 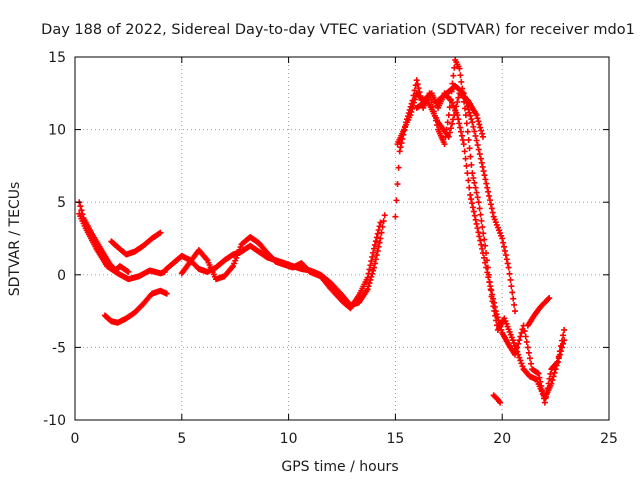 What do you see at coordinates (502, 439) in the screenshot?
I see `x-tick-label: 20` at bounding box center [502, 439].